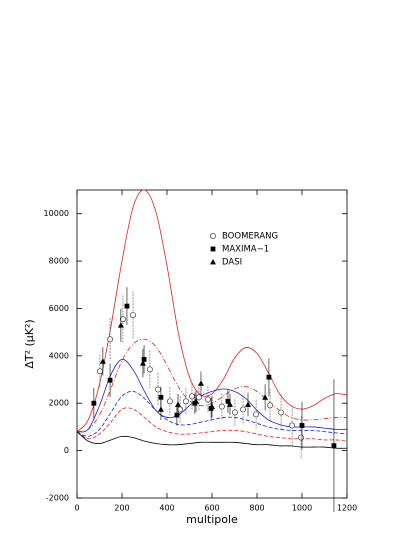 The image size is (415, 537). Describe the element at coordinates (76, 508) in the screenshot. I see `x-tick-label: 0` at that location.